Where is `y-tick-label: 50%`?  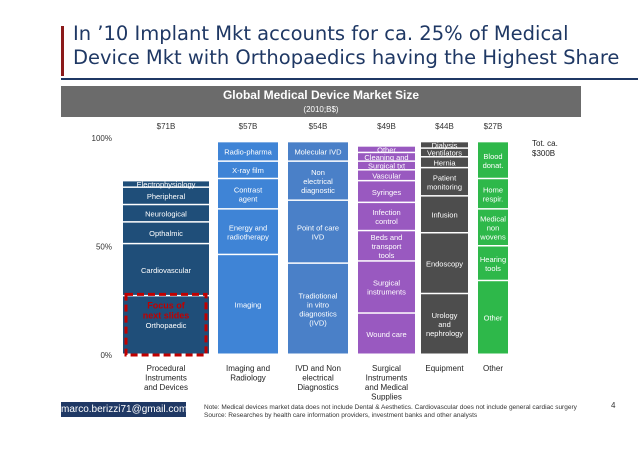 y-tick-label: 50% is located at coordinates (104, 247).